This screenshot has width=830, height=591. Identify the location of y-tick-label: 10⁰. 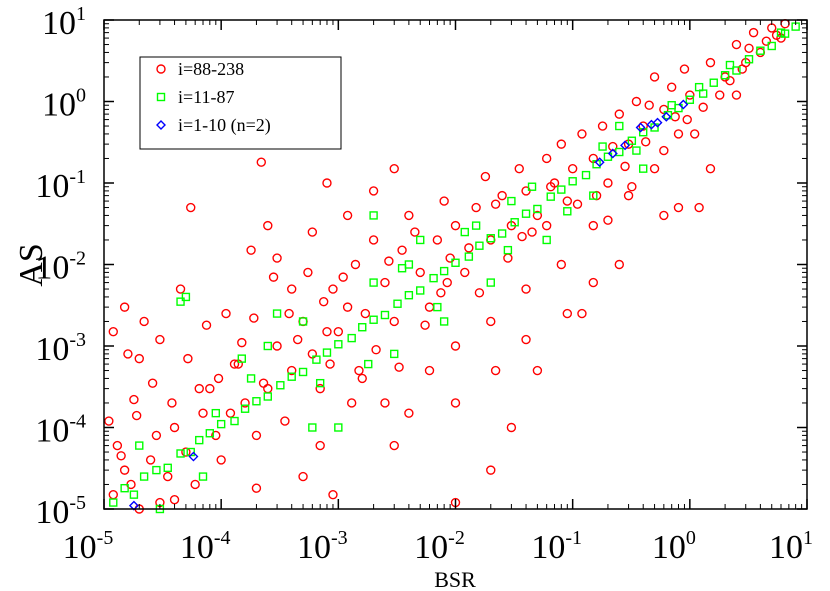
(64, 104).